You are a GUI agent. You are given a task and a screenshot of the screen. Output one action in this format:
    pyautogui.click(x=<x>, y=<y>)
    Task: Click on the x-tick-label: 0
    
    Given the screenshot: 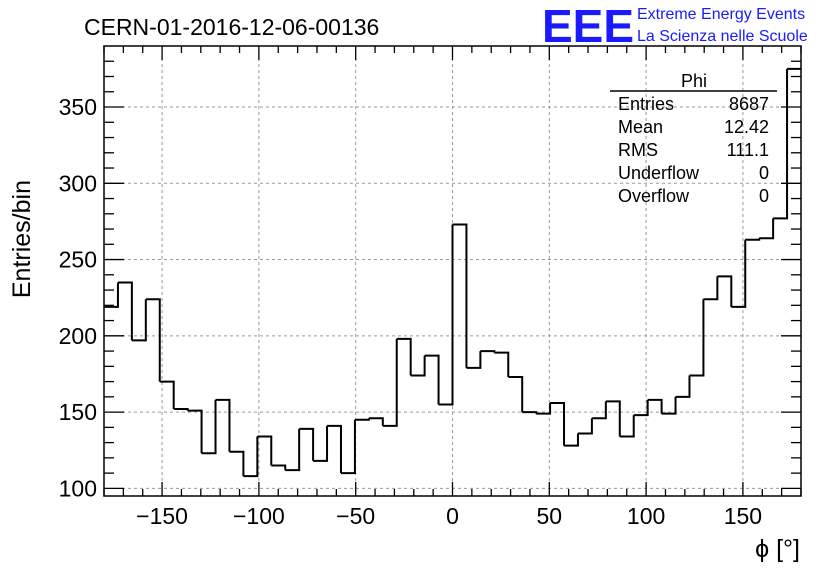 What is the action you would take?
    pyautogui.click(x=452, y=516)
    